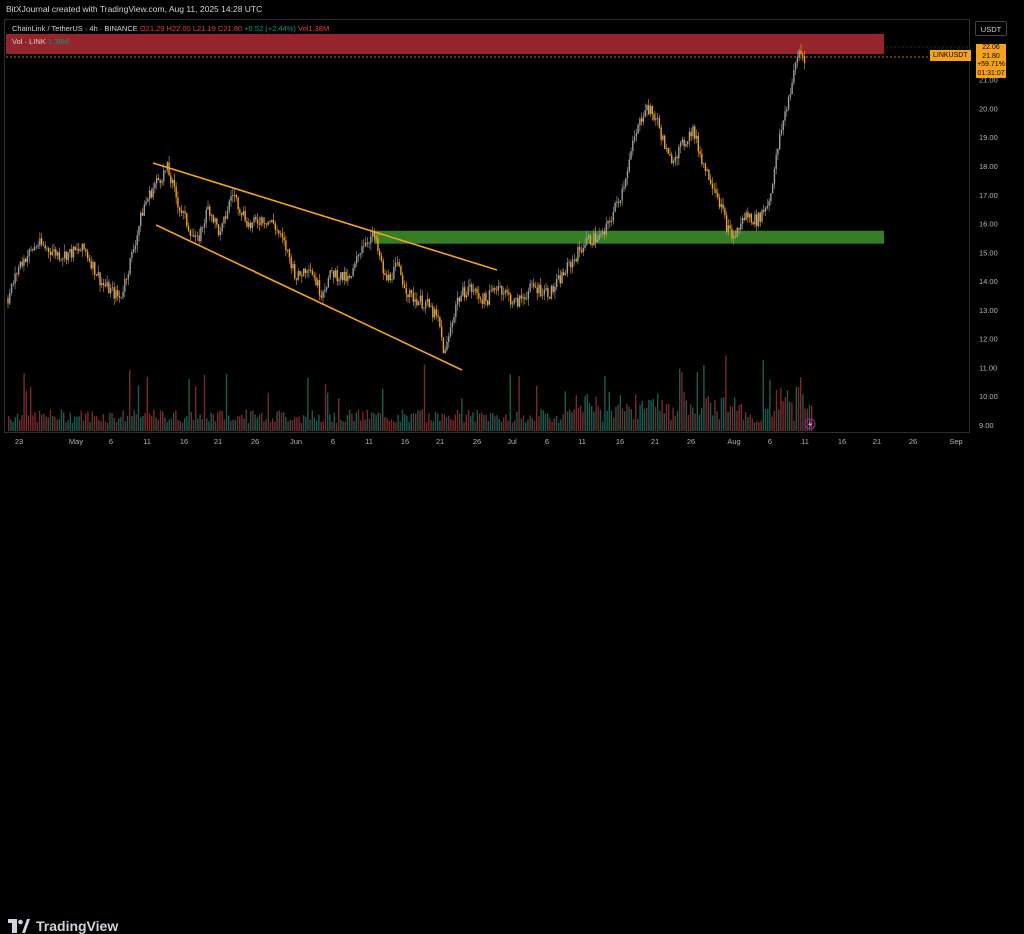  I want to click on tradingview-logo: TradingView, so click(63, 926).